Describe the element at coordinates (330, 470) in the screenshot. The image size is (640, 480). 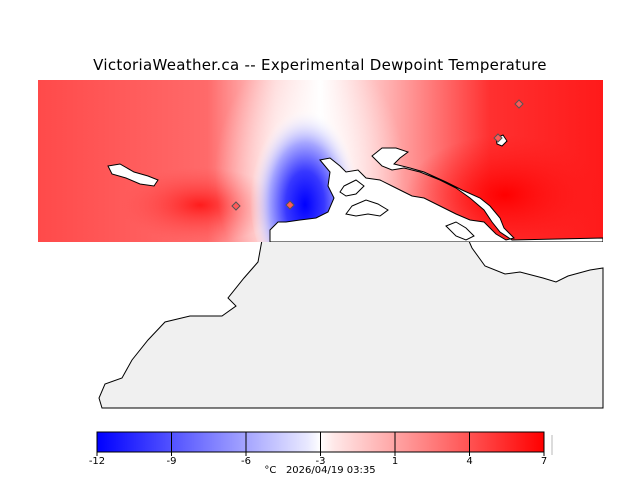
I see `timestamp-label: 2026/04/19 03:35` at that location.